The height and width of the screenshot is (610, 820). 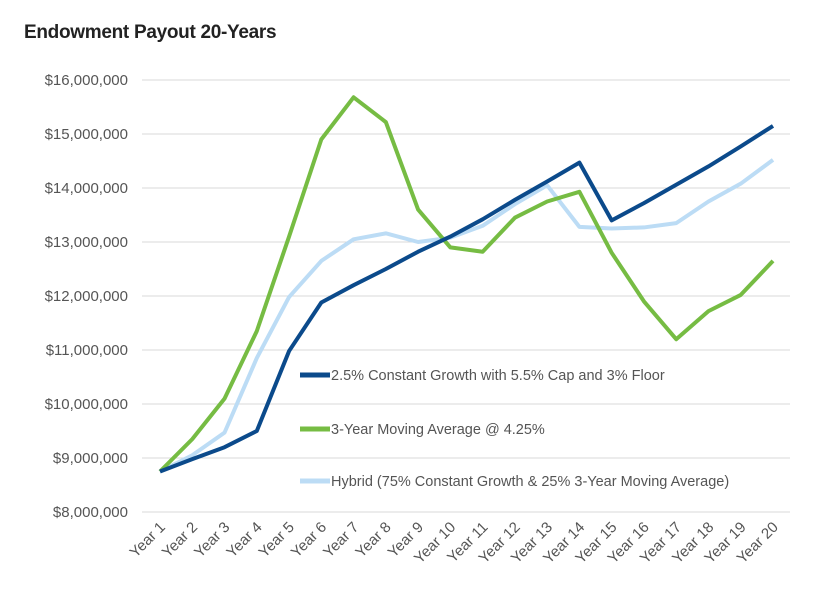 I want to click on y-tick-label: $8,000,000, so click(x=90, y=512).